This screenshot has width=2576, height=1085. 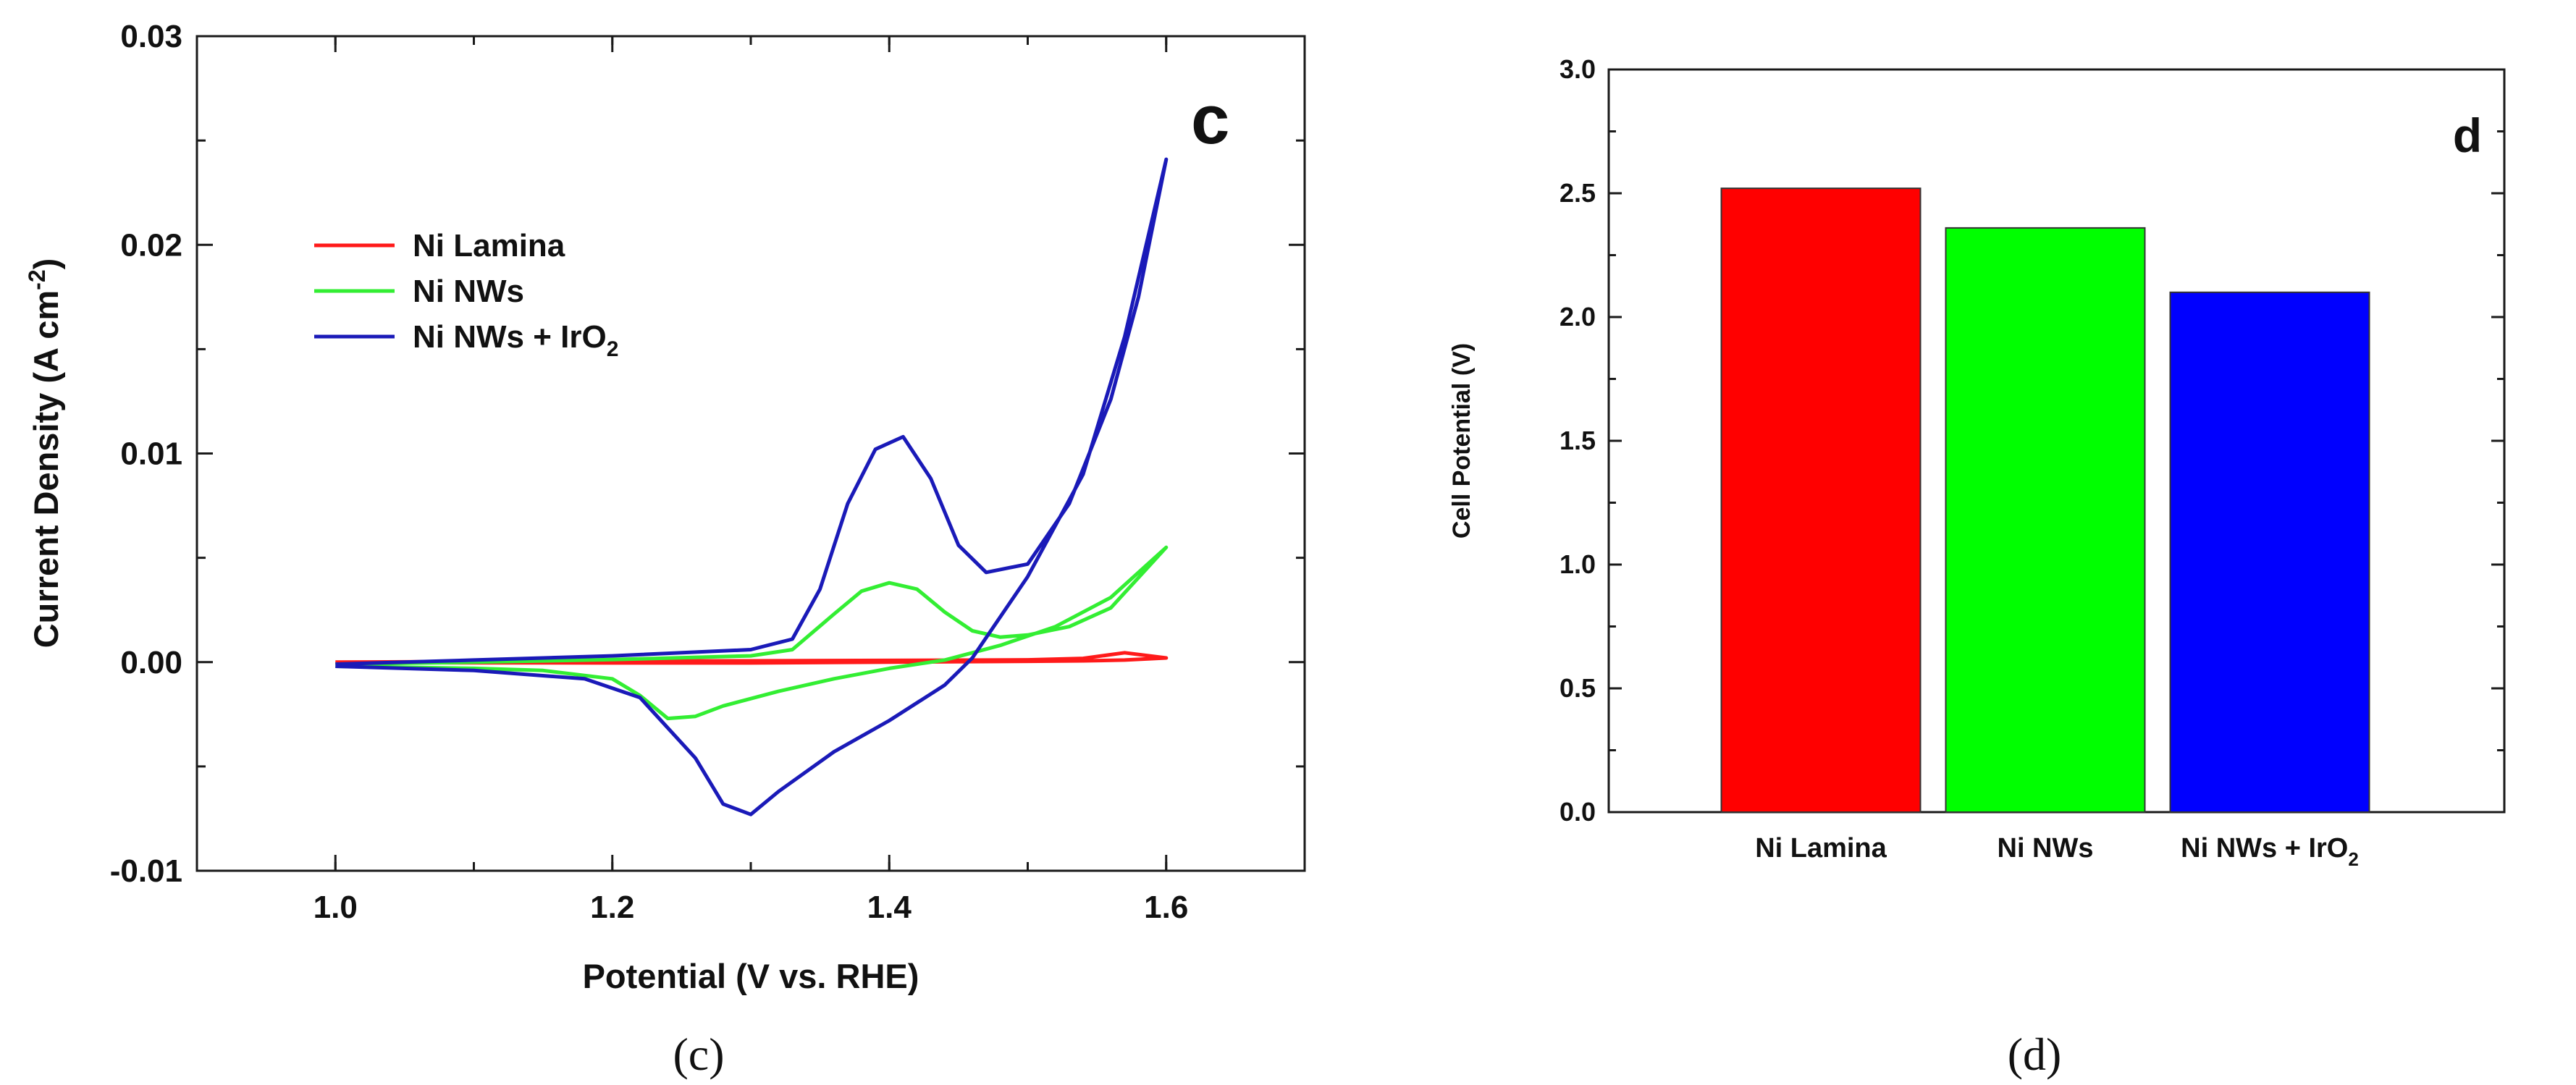 What do you see at coordinates (1578, 812) in the screenshot?
I see `y-tick-label: 0.0` at bounding box center [1578, 812].